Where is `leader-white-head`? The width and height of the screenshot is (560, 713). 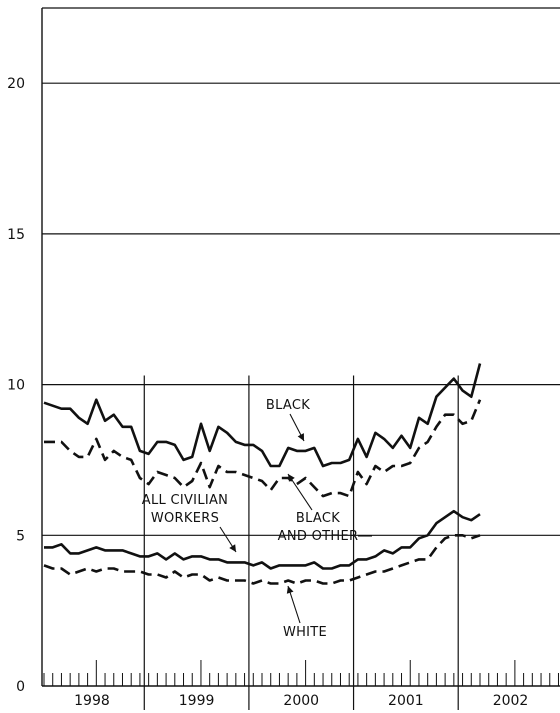 leader-white-head is located at coordinates (290, 590).